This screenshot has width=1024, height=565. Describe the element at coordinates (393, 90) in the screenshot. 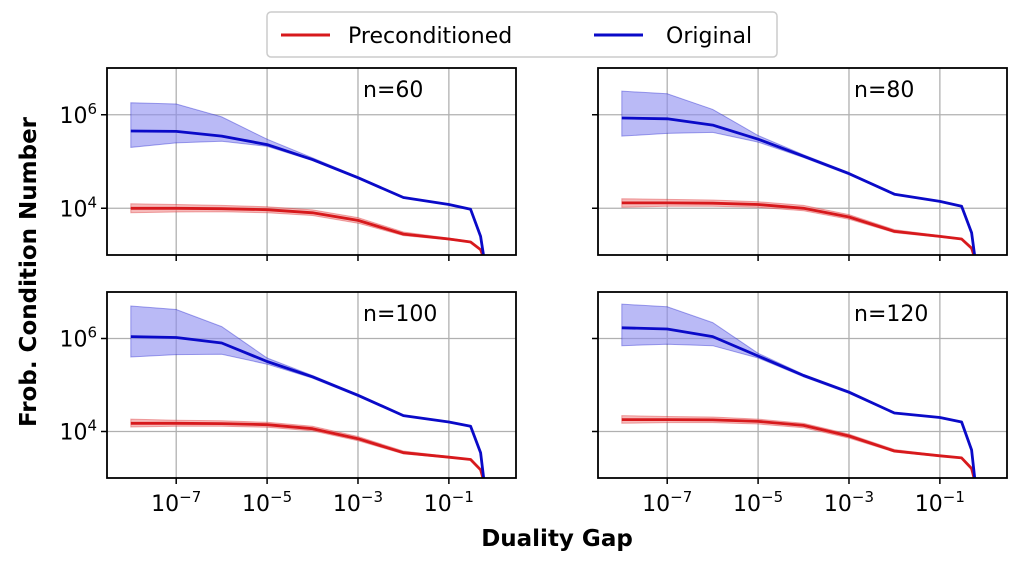

I see `panel-label: n=60` at that location.